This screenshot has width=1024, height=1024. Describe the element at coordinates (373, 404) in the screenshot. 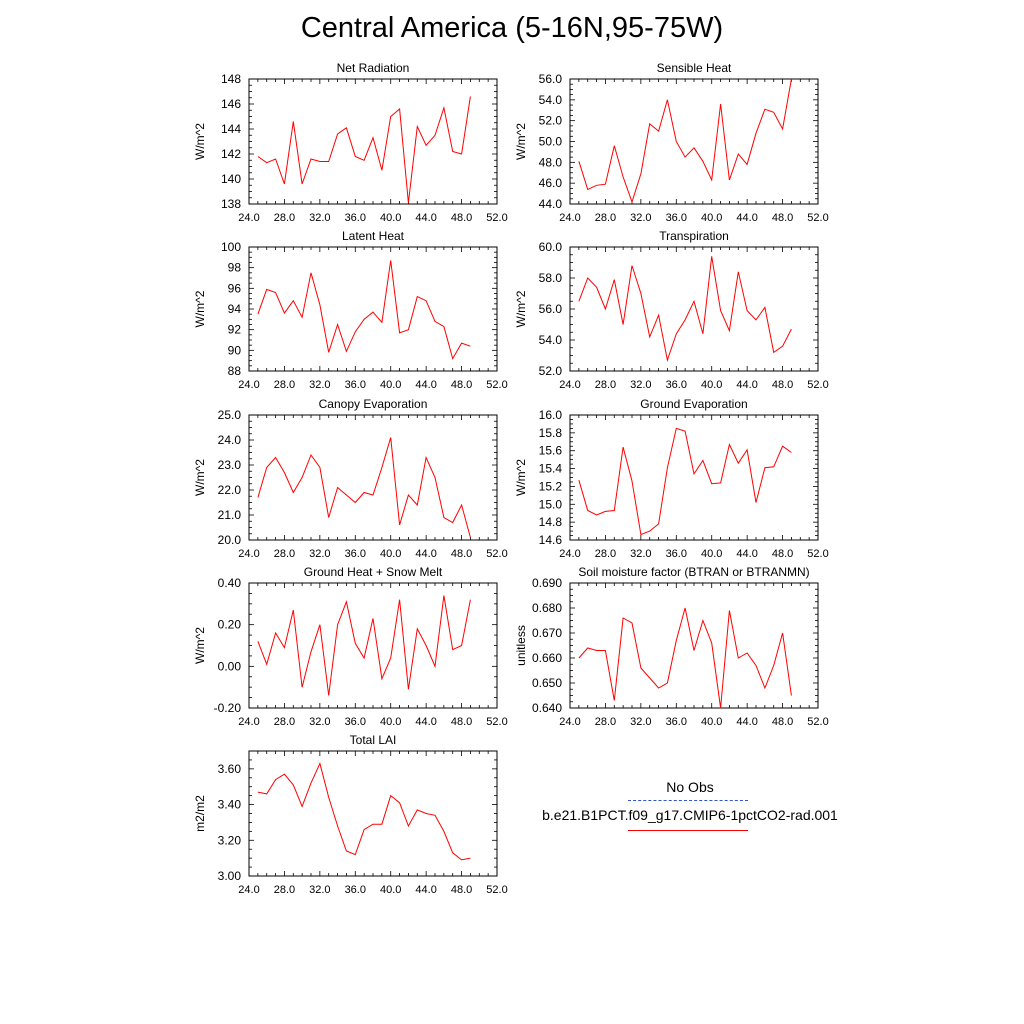

I see `panel-title: Canopy Evaporation` at that location.